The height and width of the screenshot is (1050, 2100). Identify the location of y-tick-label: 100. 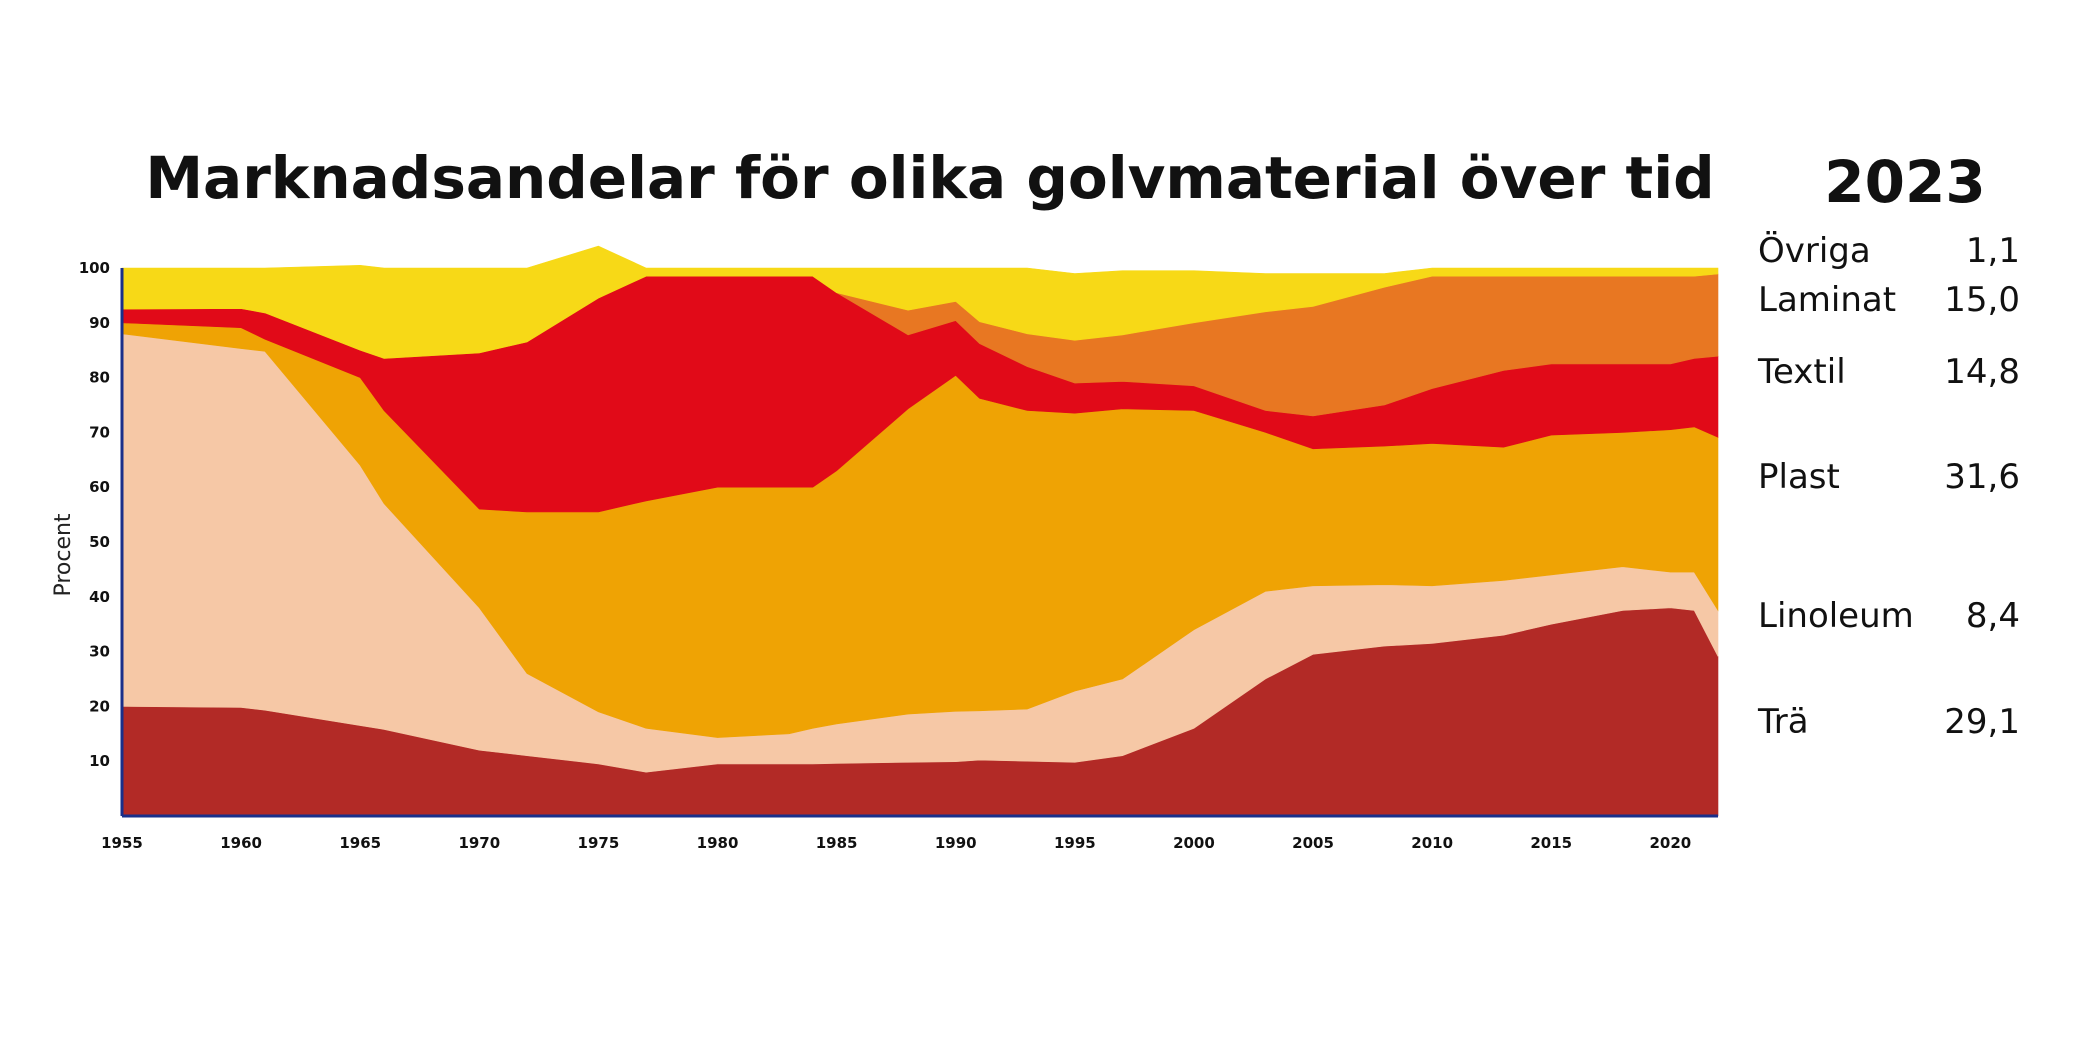
(94, 268).